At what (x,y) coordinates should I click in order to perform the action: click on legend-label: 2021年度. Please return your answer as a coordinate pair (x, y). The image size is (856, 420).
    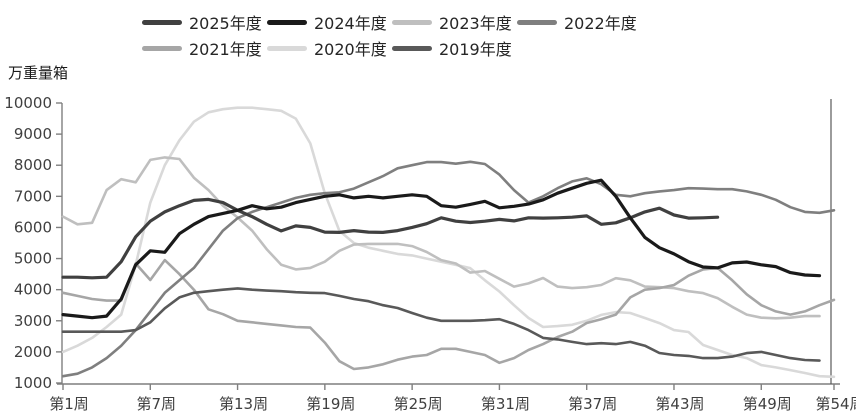
    Looking at the image, I should click on (225, 49).